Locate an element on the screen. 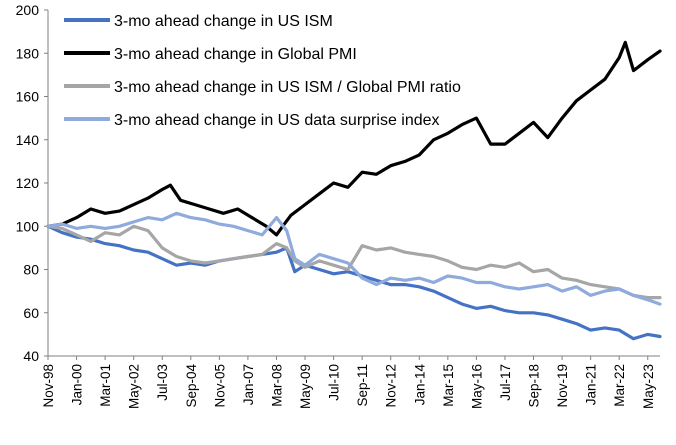  x-tick-label: Nov-05 is located at coordinates (219, 386).